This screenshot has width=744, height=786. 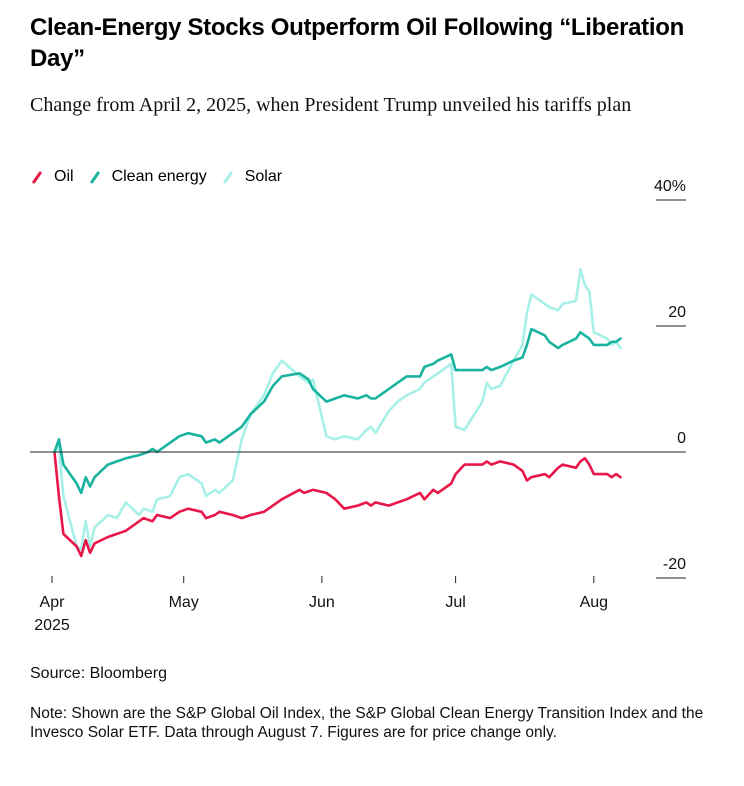 What do you see at coordinates (52, 625) in the screenshot?
I see `x-tick-sublabel: 2025` at bounding box center [52, 625].